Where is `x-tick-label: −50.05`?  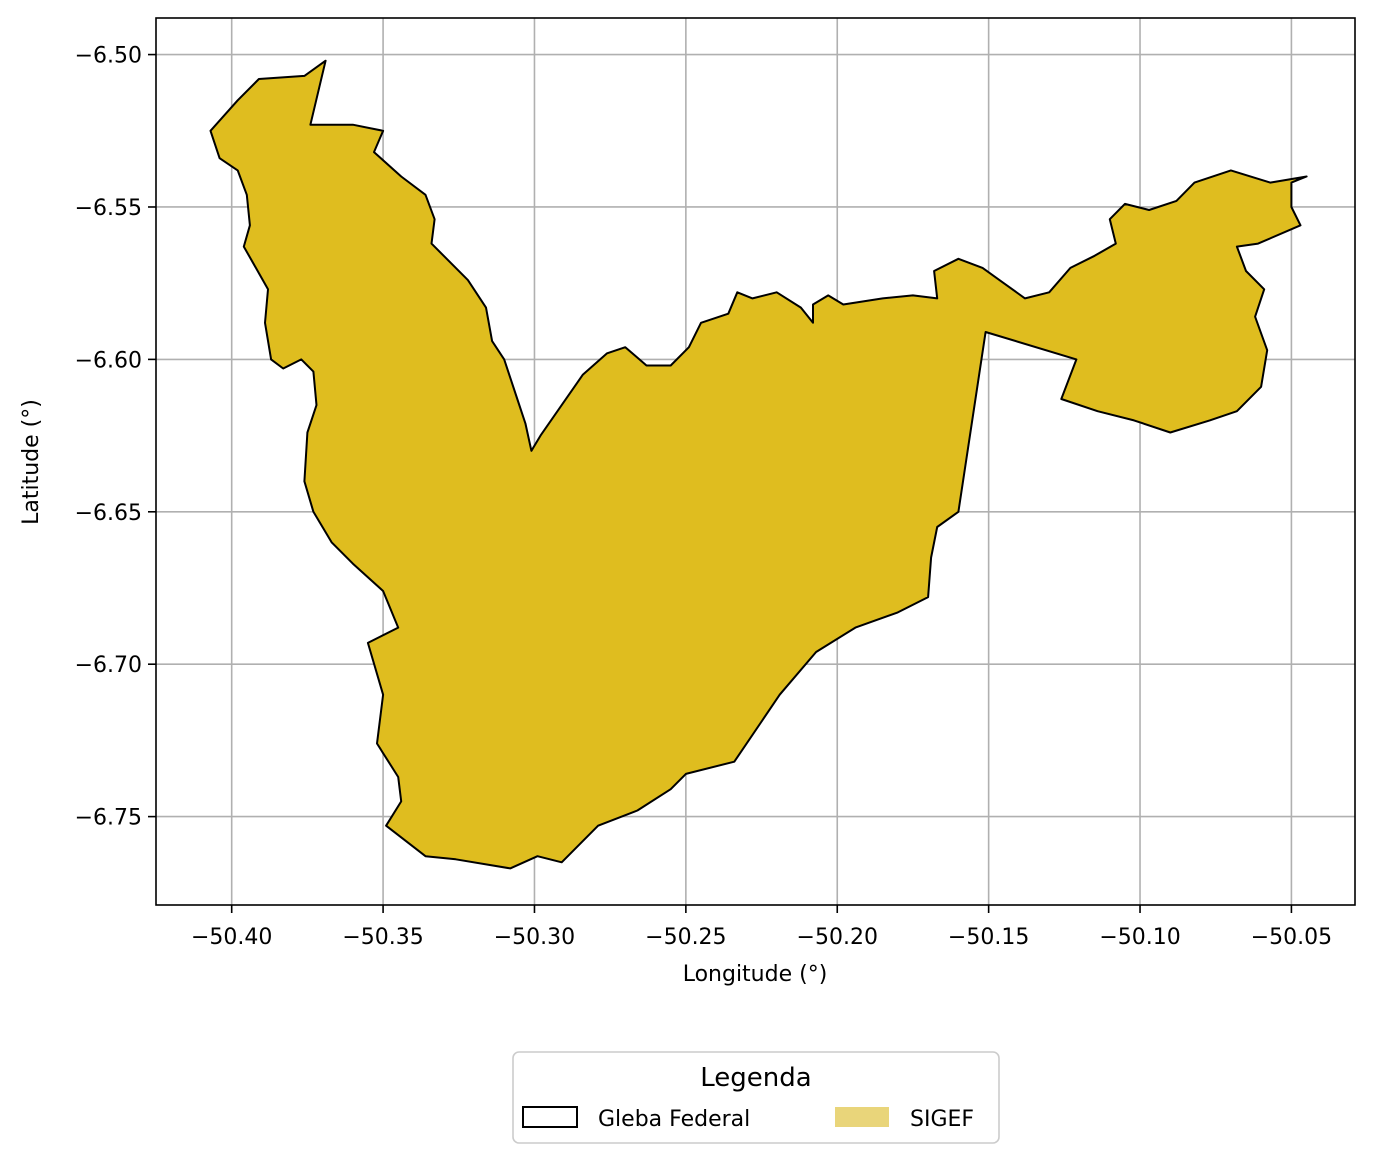
x-tick-label: −50.05 is located at coordinates (1291, 937).